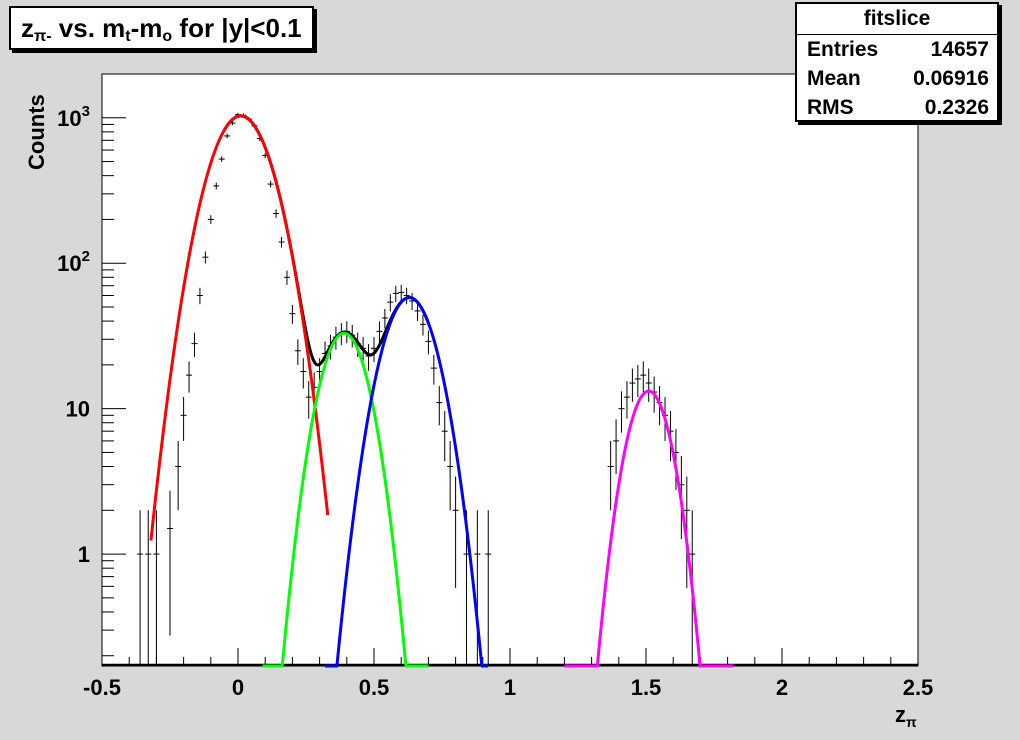 The height and width of the screenshot is (740, 1020). Describe the element at coordinates (345, 499) in the screenshot. I see `fit-green` at that location.